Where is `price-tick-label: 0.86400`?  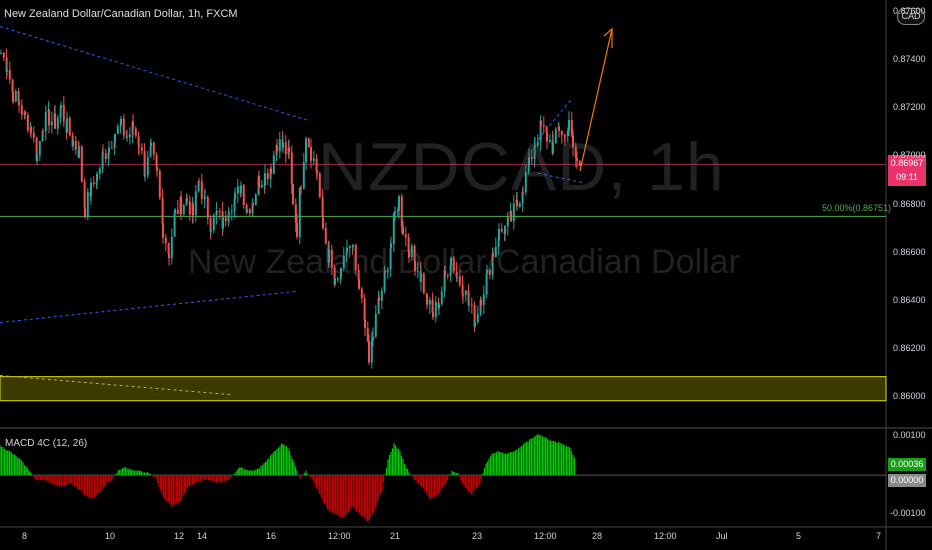 price-tick-label: 0.86400 is located at coordinates (909, 299).